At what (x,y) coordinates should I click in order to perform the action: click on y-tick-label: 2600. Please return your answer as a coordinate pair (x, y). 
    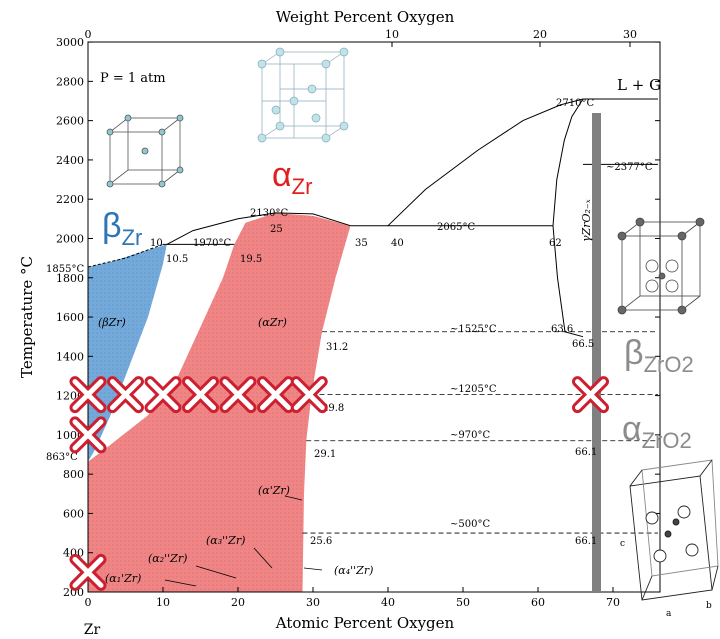
    Looking at the image, I should click on (70, 121).